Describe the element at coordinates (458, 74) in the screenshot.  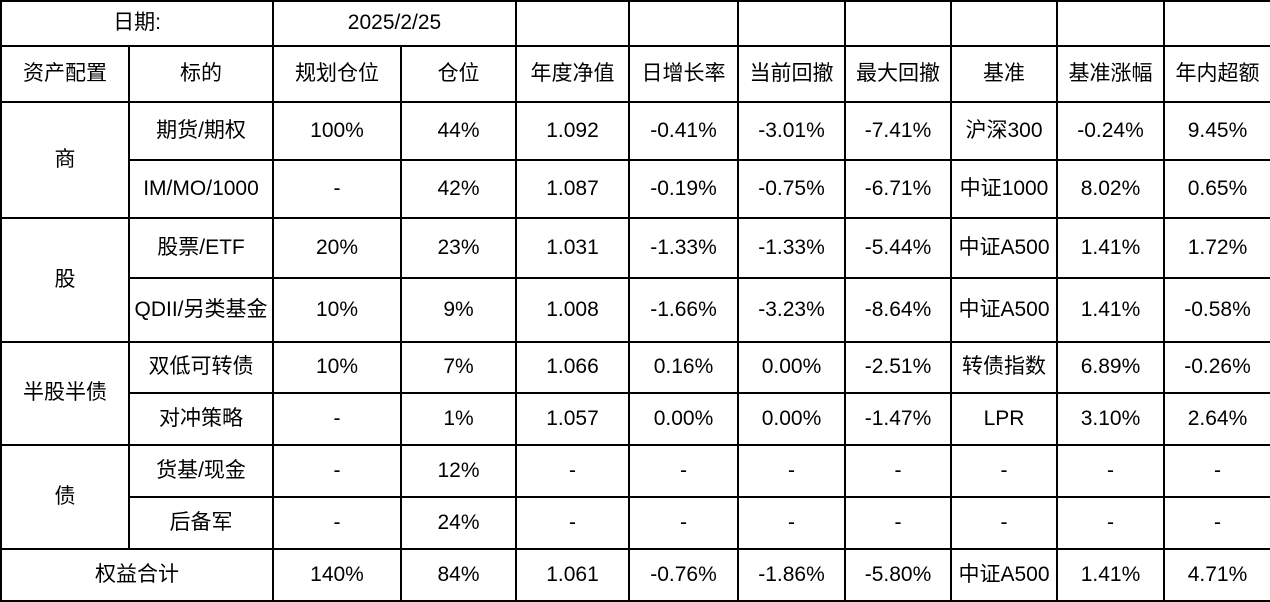
I see `header-position: 仓位` at that location.